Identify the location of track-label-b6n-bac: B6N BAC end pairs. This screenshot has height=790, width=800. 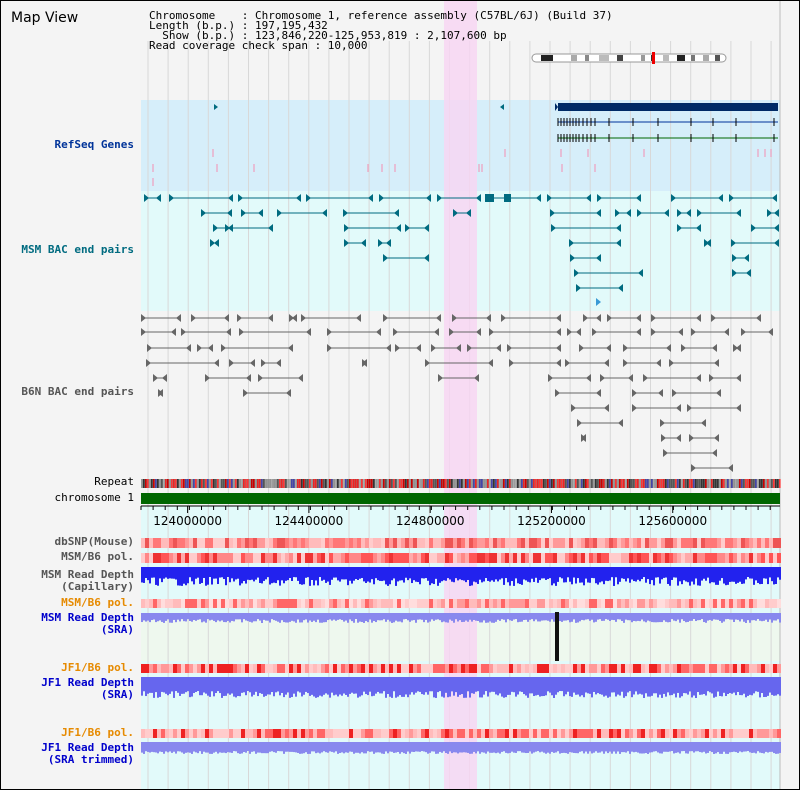
(77, 391).